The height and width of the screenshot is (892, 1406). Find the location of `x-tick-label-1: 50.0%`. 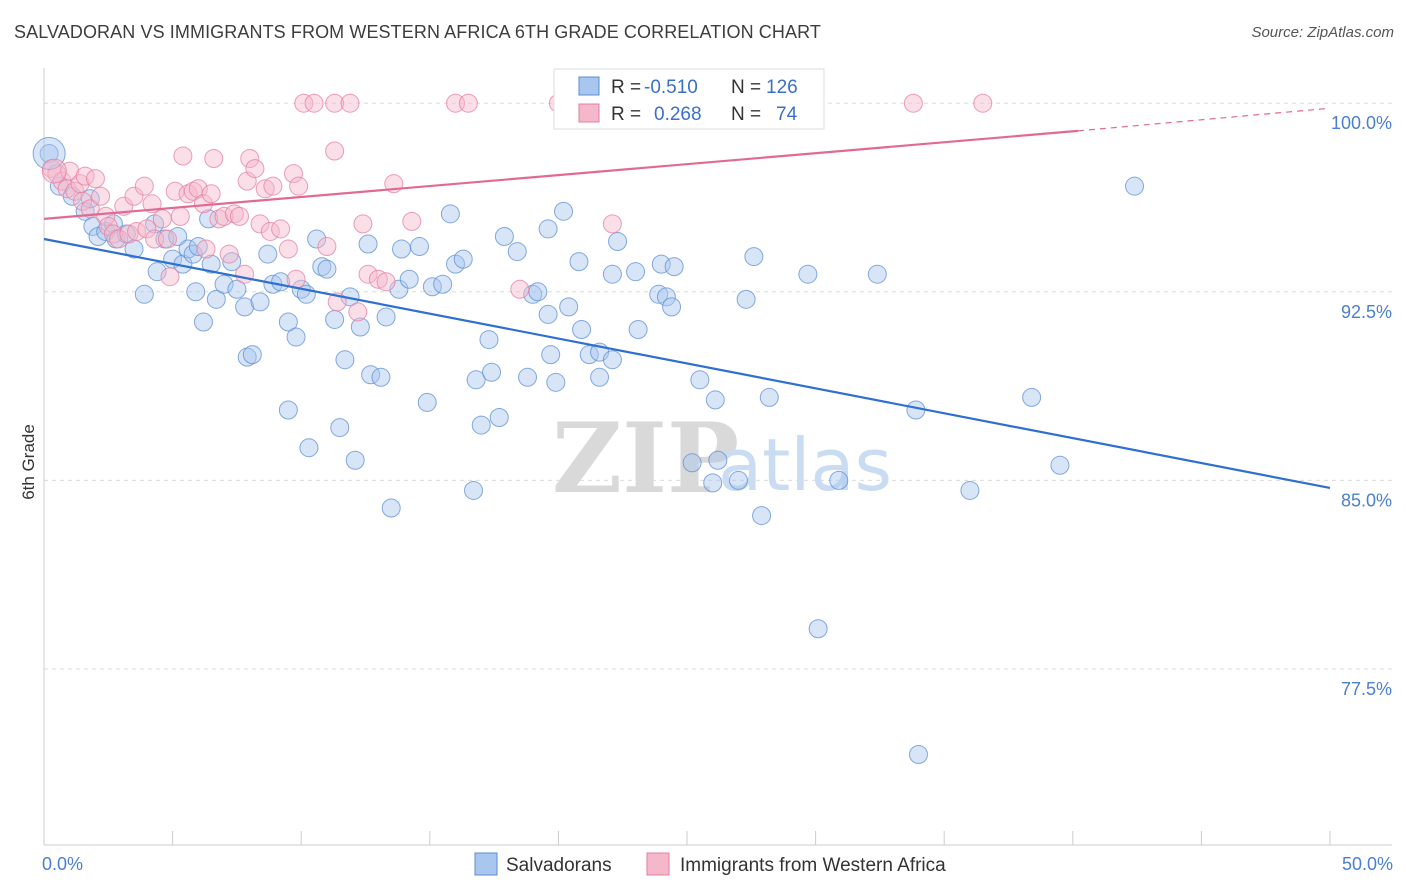

x-tick-label-1: 50.0% is located at coordinates (1367, 864).